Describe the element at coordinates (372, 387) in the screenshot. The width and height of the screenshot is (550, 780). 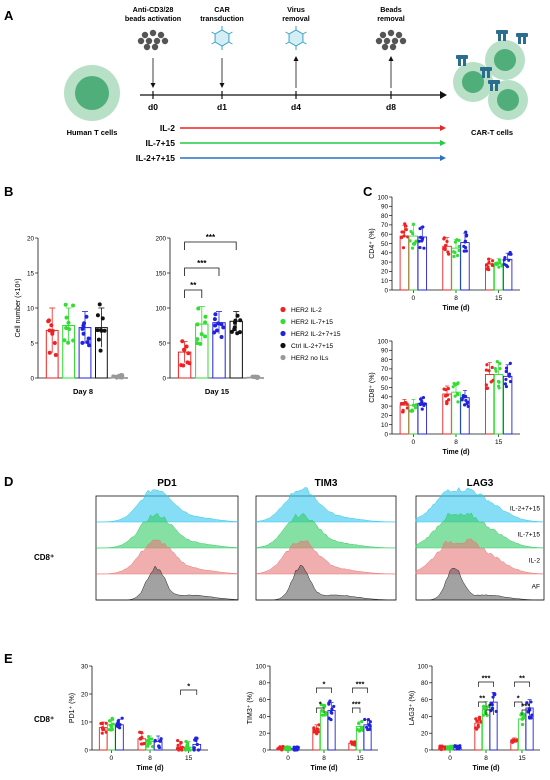
I see `y-axis-title: CD8⁺ (%)` at that location.